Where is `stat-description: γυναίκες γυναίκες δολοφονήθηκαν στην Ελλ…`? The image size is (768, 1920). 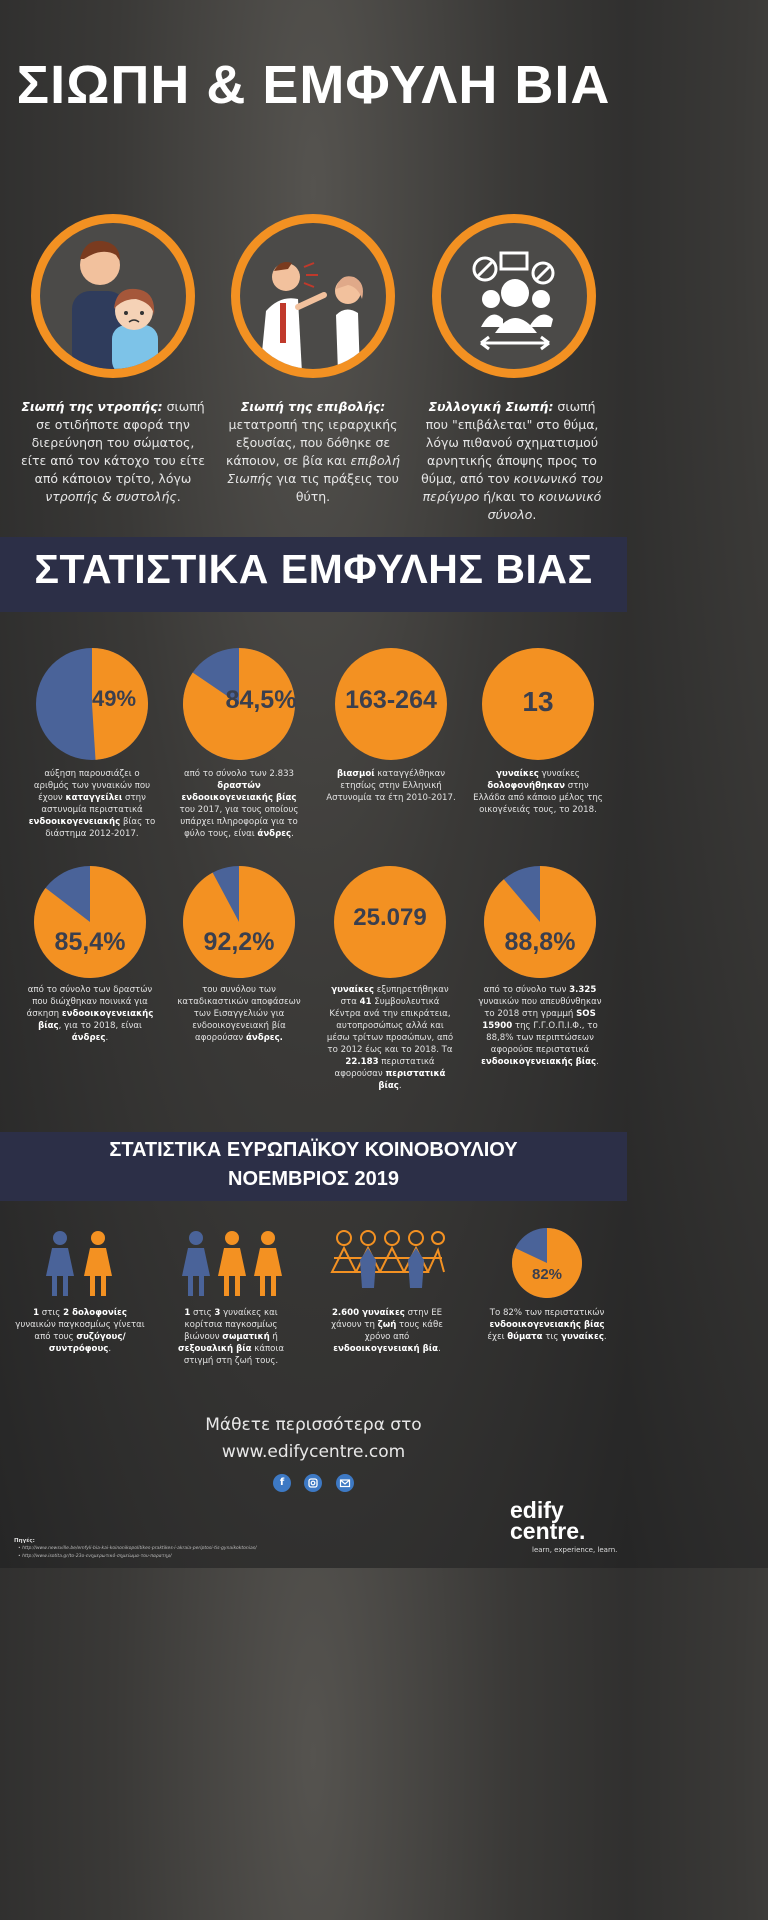 stat-description: γυναίκες γυναίκες δολοφονήθηκαν στην Ελλ… is located at coordinates (538, 792).